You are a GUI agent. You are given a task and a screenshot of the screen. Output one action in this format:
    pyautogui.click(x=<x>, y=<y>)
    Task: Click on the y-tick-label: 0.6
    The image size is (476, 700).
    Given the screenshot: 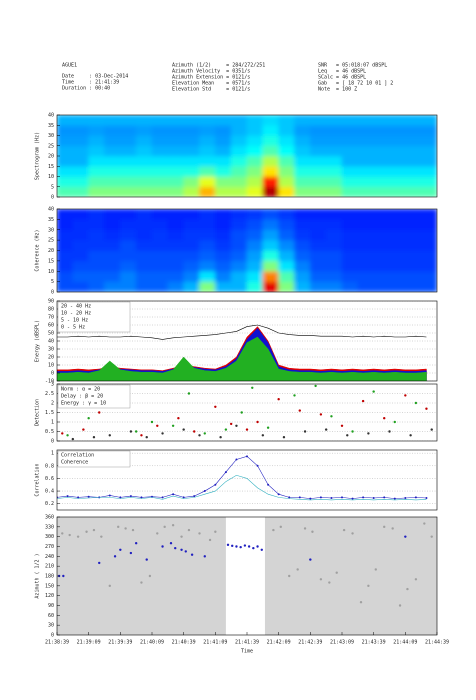 What is the action you would take?
    pyautogui.click(x=49, y=479)
    